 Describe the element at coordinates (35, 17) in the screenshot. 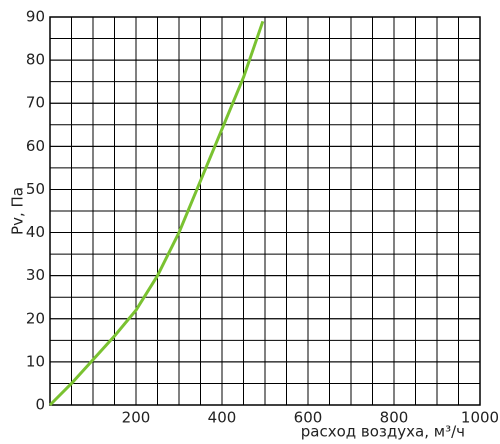

I see `y-tick-label: 90` at that location.